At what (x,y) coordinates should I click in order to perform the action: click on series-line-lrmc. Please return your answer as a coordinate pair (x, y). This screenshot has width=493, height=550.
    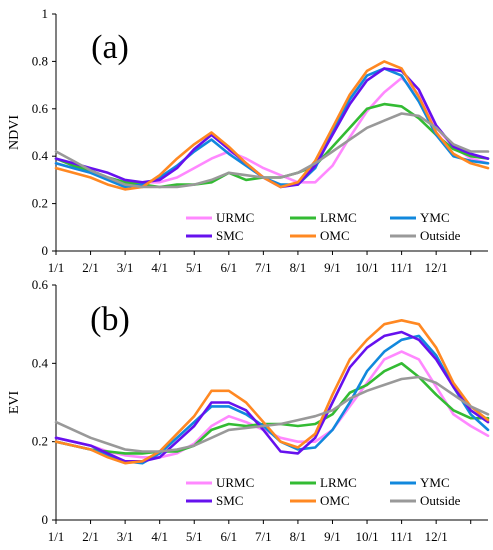
    Looking at the image, I should click on (272, 145).